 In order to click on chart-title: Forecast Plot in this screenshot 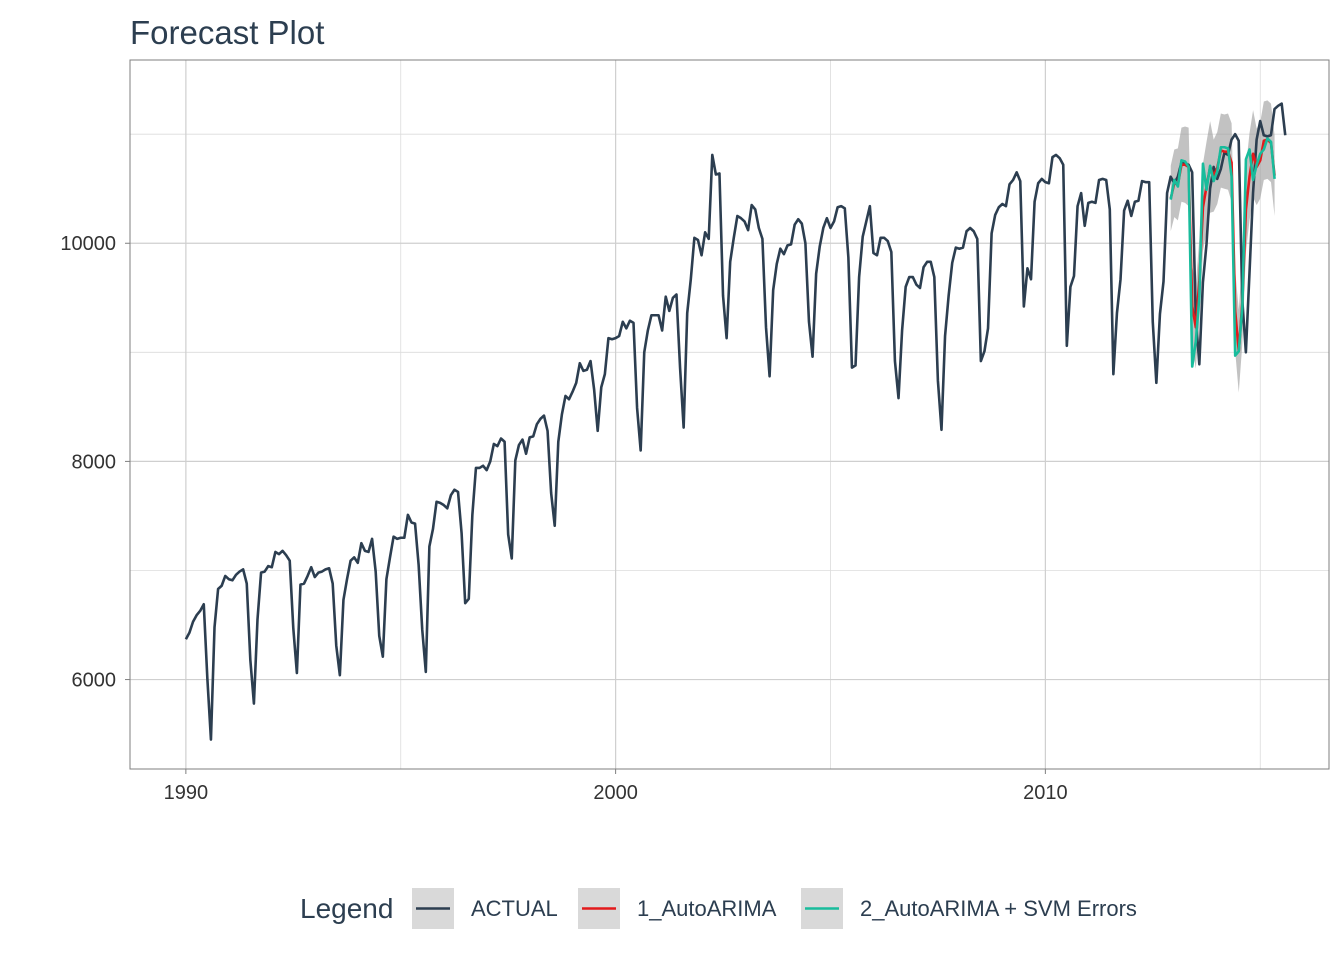, I will do `click(227, 32)`.